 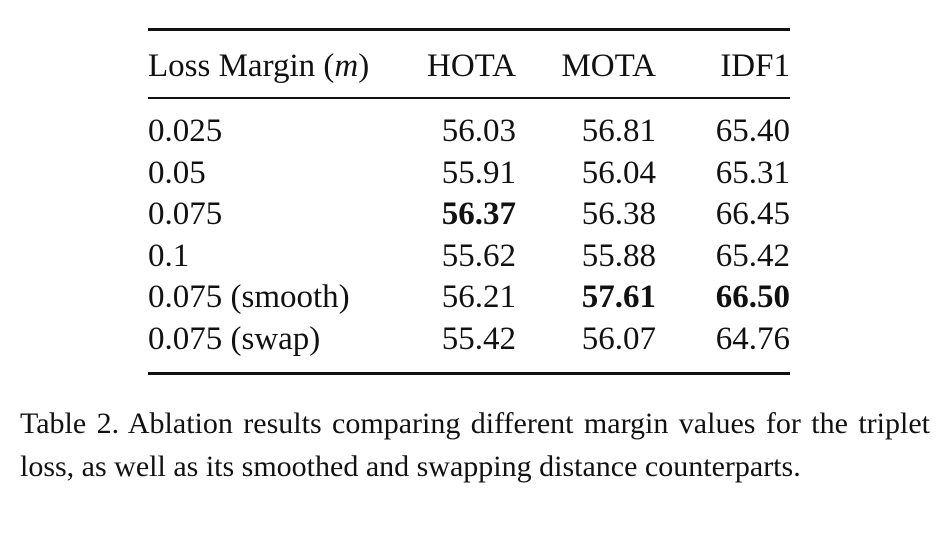 I want to click on cell-mota: 56.04, so click(x=618, y=172).